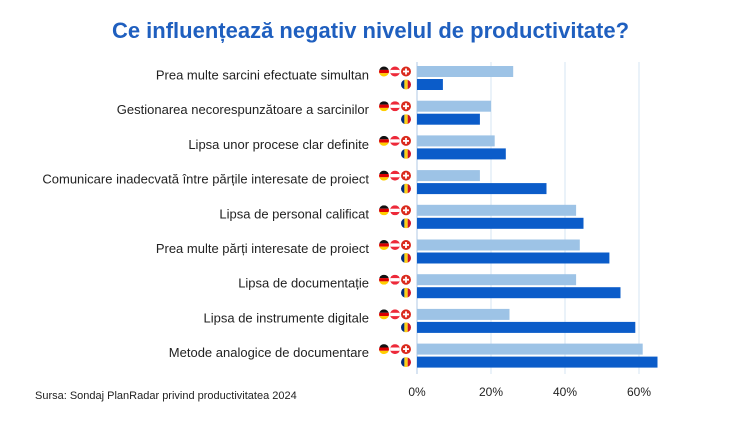  What do you see at coordinates (491, 392) in the screenshot?
I see `x-tick-label: 20%` at bounding box center [491, 392].